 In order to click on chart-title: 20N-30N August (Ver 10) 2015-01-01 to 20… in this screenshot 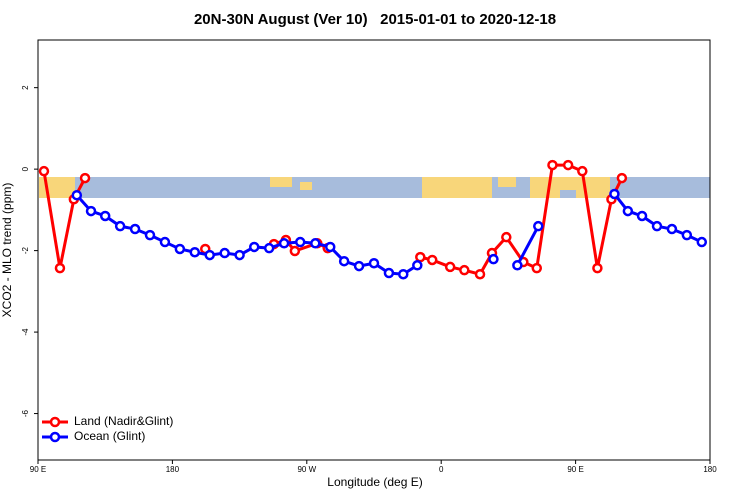, I will do `click(375, 19)`.